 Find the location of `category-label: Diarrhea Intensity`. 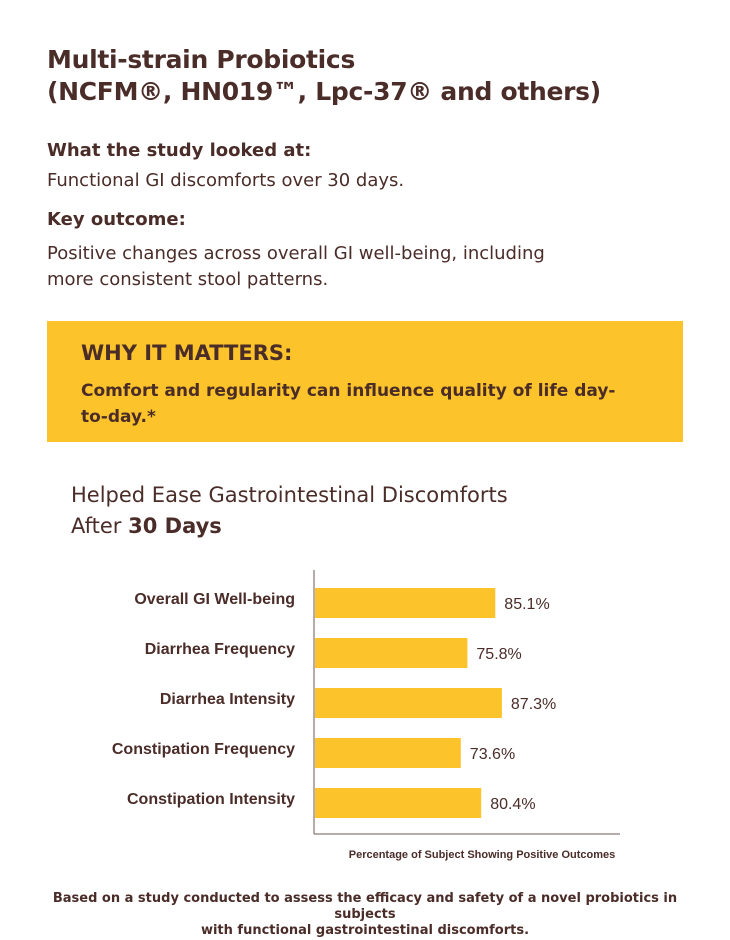

category-label: Diarrhea Intensity is located at coordinates (227, 699).